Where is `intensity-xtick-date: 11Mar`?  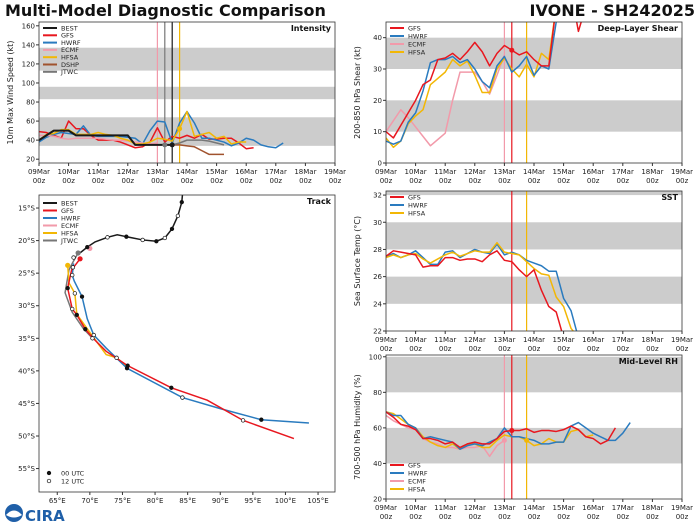 intensity-xtick-date: 11Mar is located at coordinates (98, 172).